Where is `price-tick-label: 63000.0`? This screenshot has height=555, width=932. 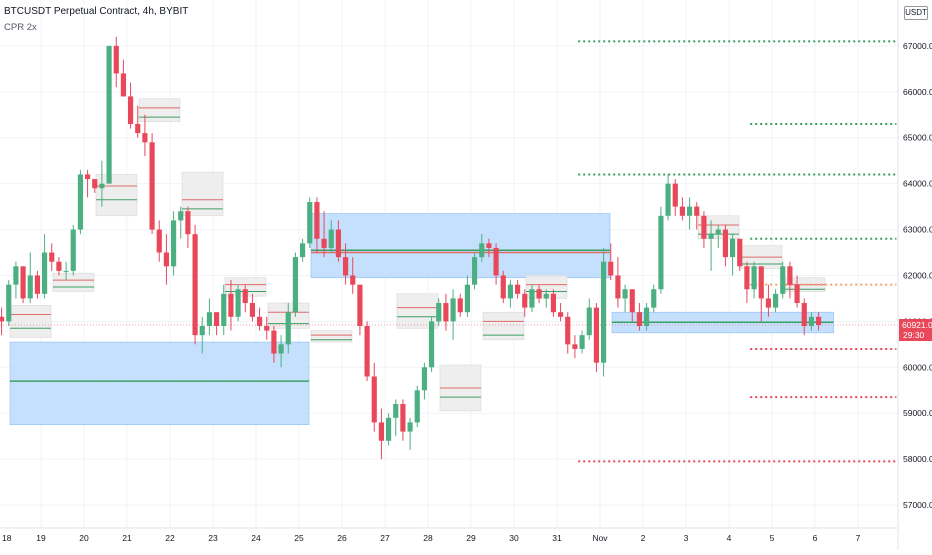
price-tick-label: 63000.0 is located at coordinates (917, 230).